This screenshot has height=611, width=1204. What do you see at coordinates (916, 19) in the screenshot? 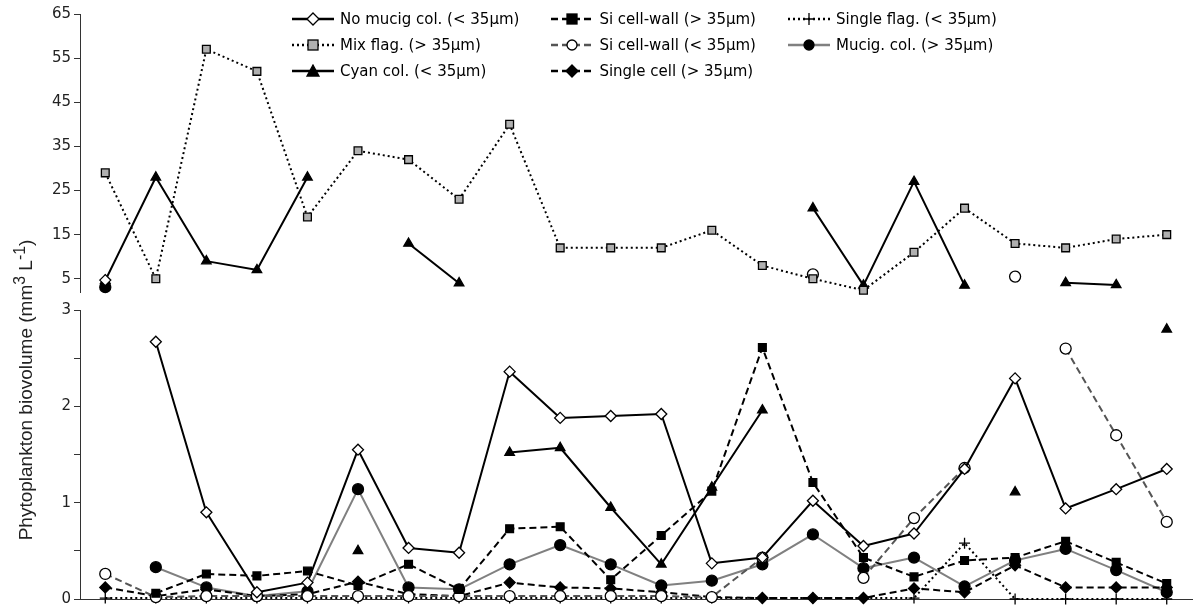
I see `legend-label: Single flag. (< 35µm)` at bounding box center [916, 19].